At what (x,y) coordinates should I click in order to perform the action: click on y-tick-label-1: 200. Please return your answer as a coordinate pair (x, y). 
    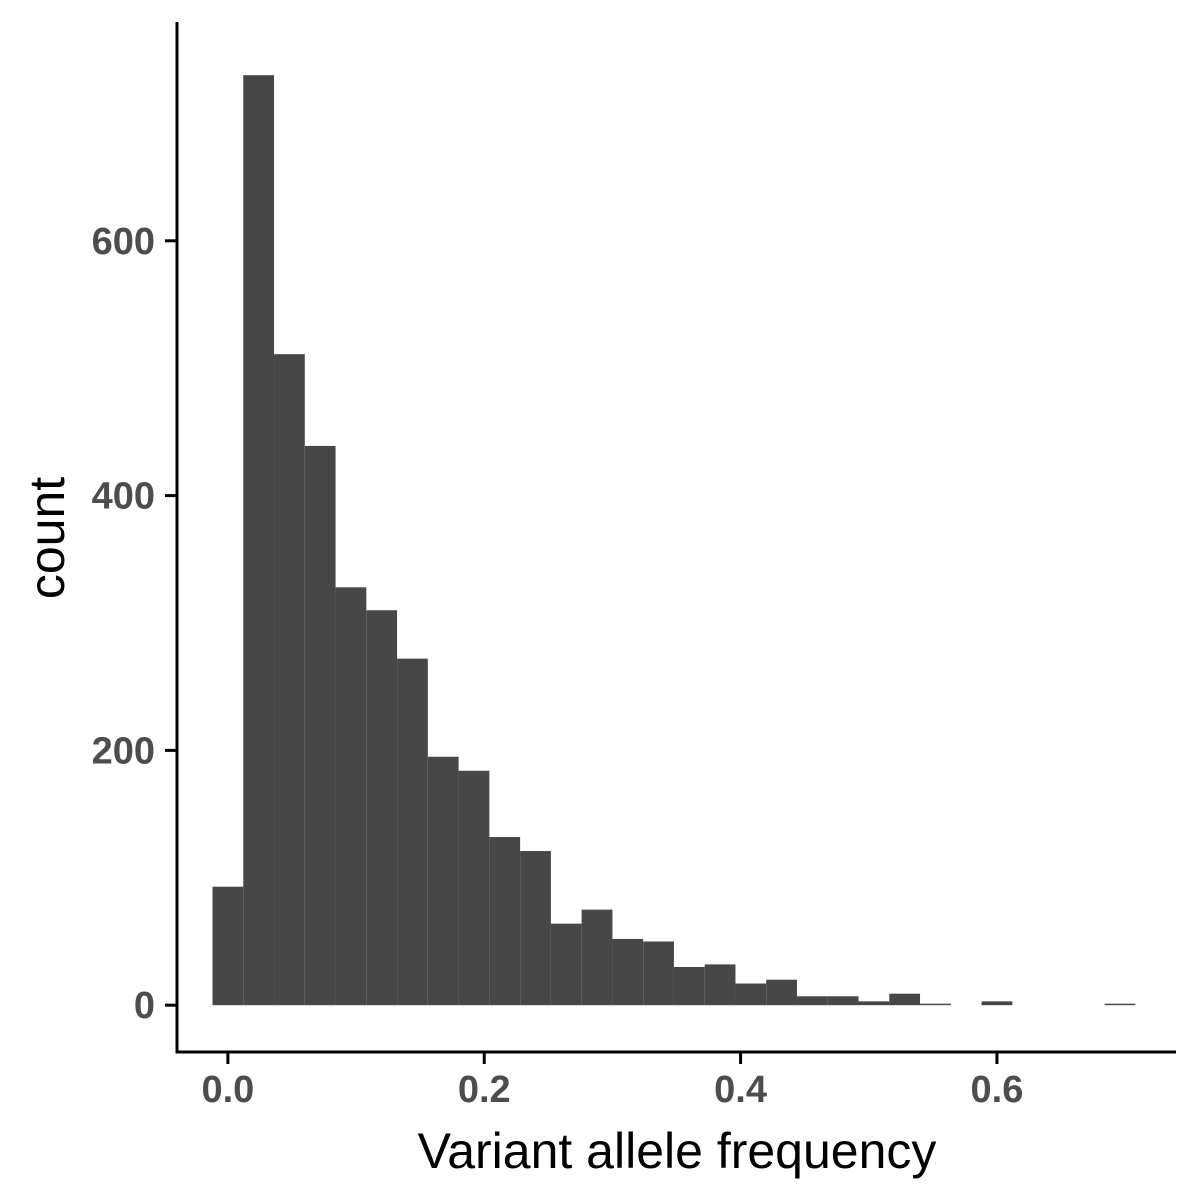
    Looking at the image, I should click on (123, 751).